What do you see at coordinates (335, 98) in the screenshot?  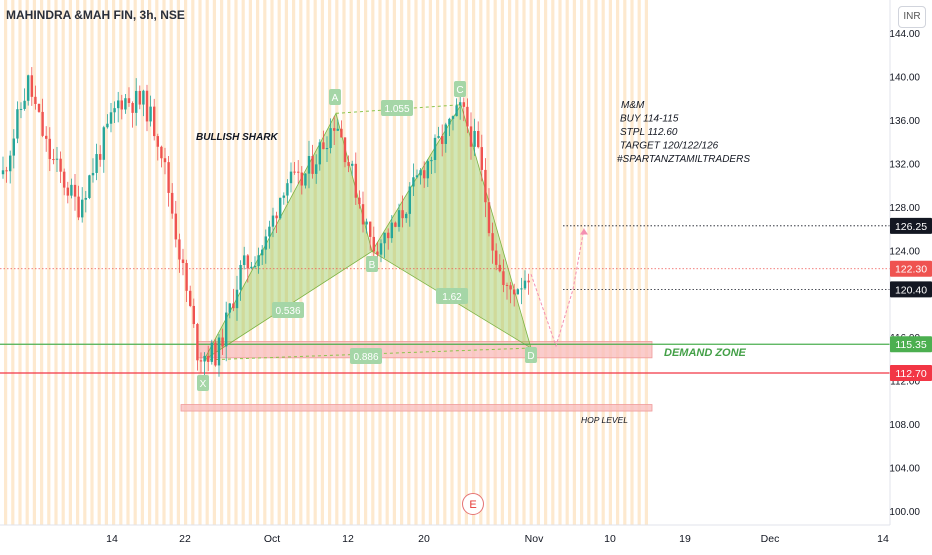 I see `pattern-point-label: A` at bounding box center [335, 98].